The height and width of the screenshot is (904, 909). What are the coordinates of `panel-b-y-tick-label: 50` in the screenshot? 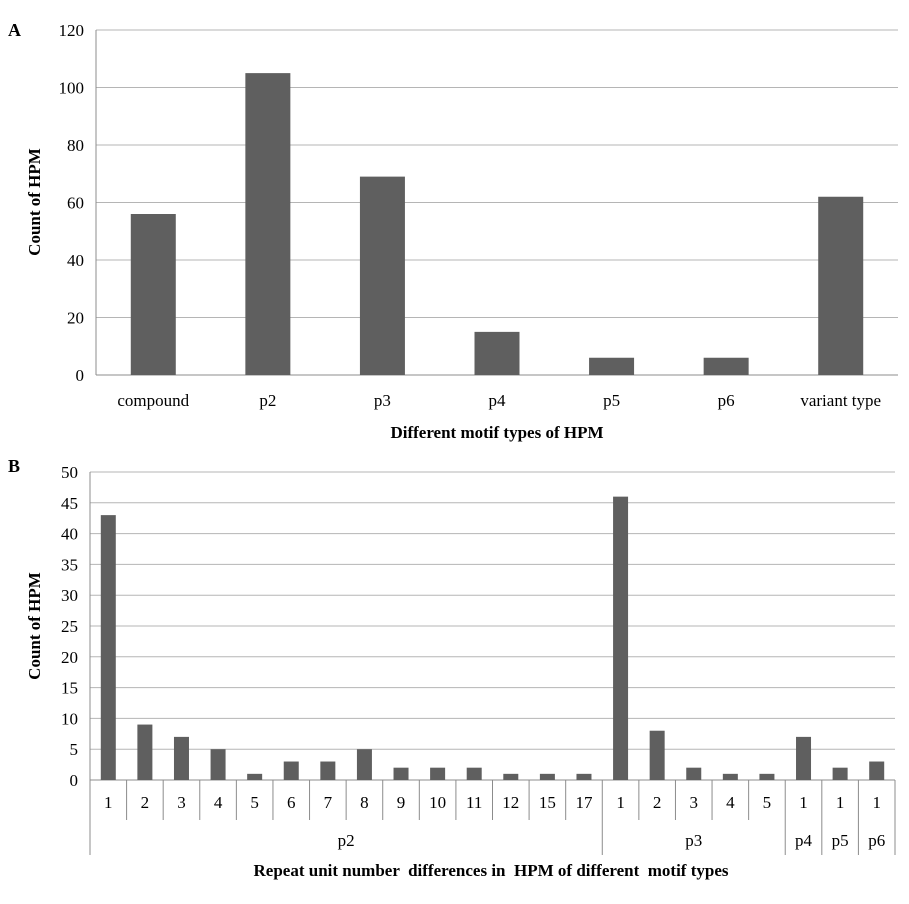 It's located at (69, 472).